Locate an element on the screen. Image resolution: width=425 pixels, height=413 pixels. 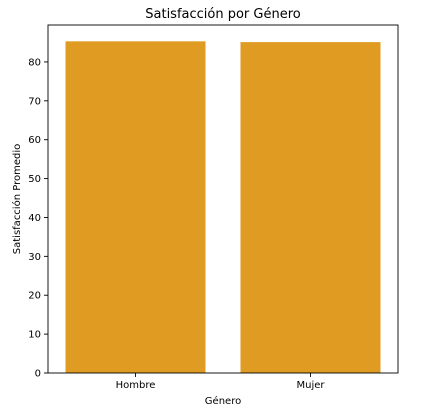
y-tick-label: 50 is located at coordinates (34, 179).